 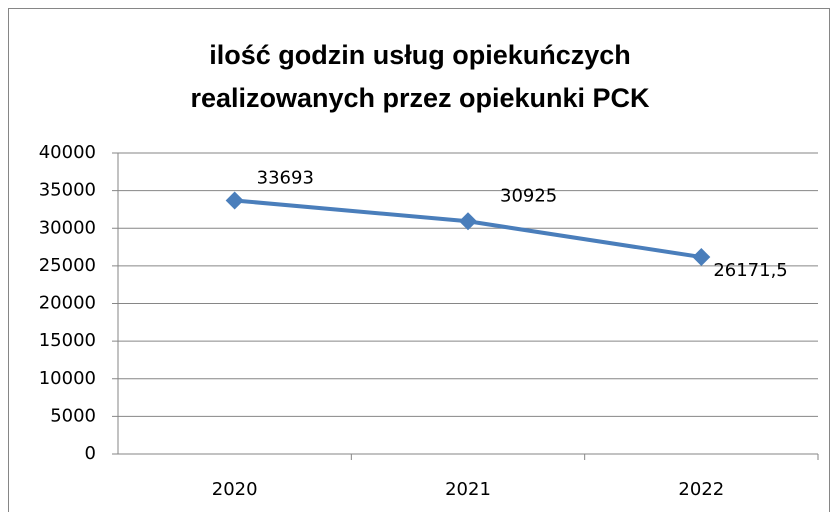 I want to click on y-tick-label: 25000, so click(x=67, y=265).